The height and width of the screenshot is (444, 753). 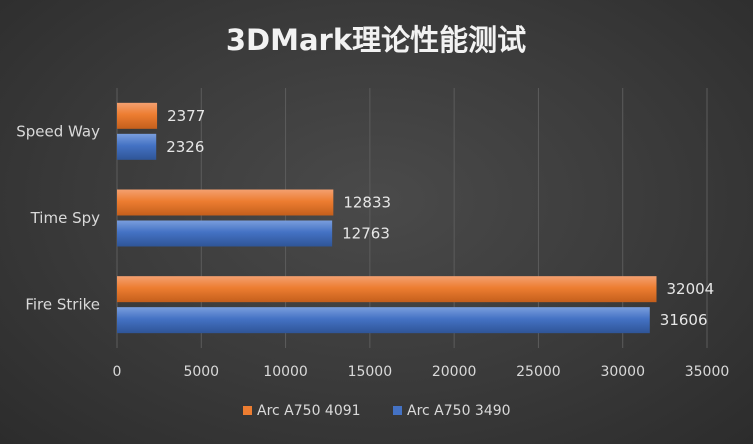 I want to click on x-tick-label: 20000, so click(x=454, y=372).